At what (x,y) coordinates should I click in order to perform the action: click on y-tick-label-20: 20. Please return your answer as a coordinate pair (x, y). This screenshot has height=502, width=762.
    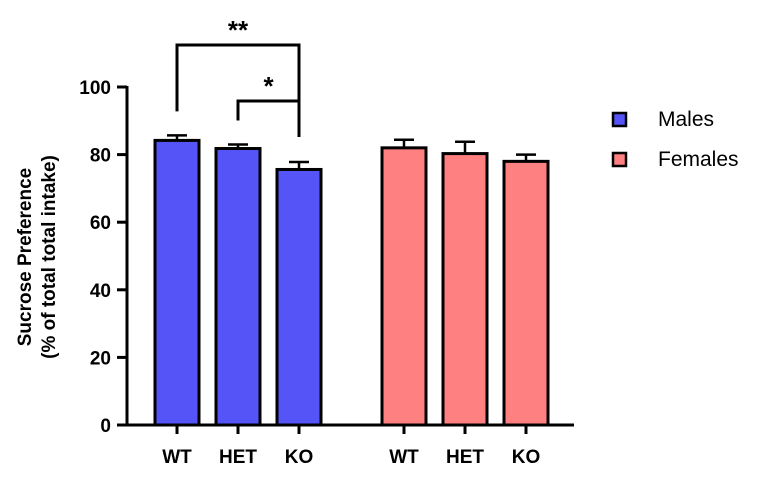
    Looking at the image, I should click on (100, 358).